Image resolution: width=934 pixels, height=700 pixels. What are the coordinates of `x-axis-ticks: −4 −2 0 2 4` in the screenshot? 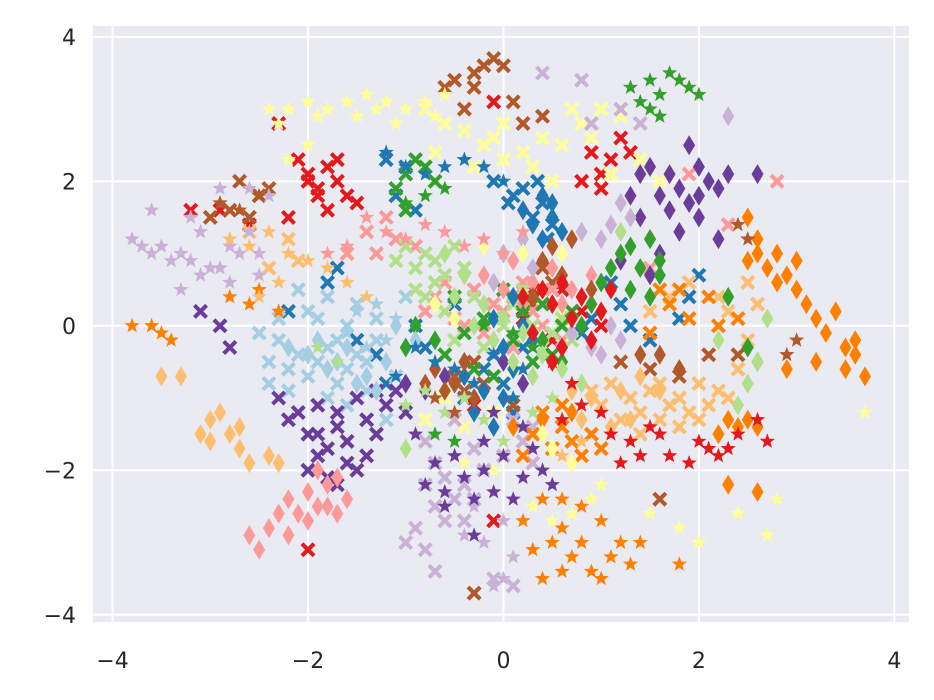 It's located at (498, 661).